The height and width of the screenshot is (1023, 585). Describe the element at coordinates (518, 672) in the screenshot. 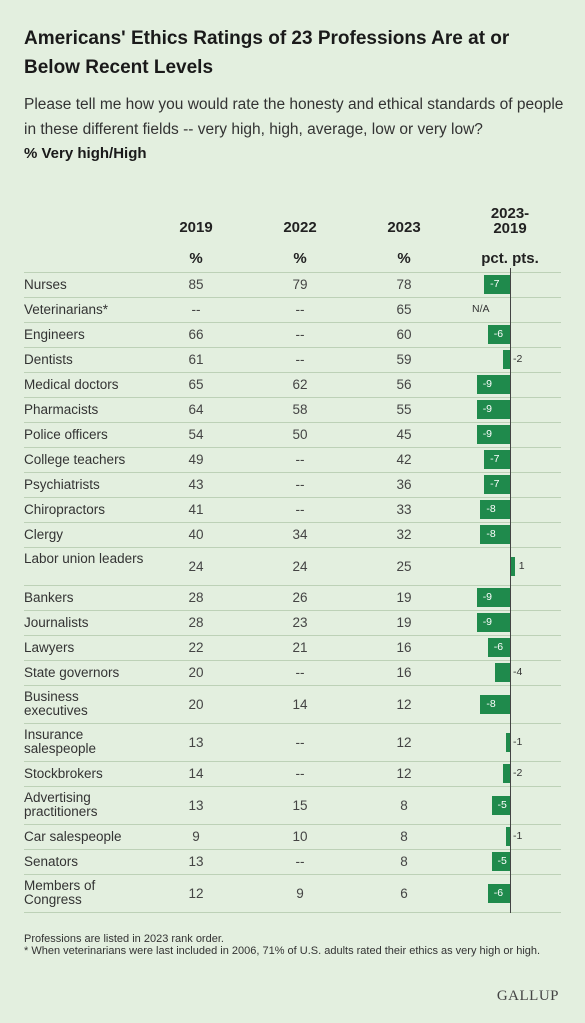

I see `diff-label: -4` at that location.